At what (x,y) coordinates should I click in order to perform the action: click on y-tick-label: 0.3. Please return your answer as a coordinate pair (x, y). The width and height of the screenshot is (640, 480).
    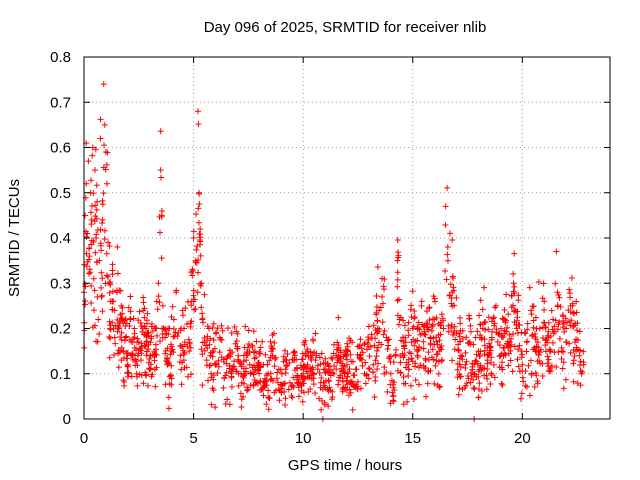
    Looking at the image, I should click on (60, 283).